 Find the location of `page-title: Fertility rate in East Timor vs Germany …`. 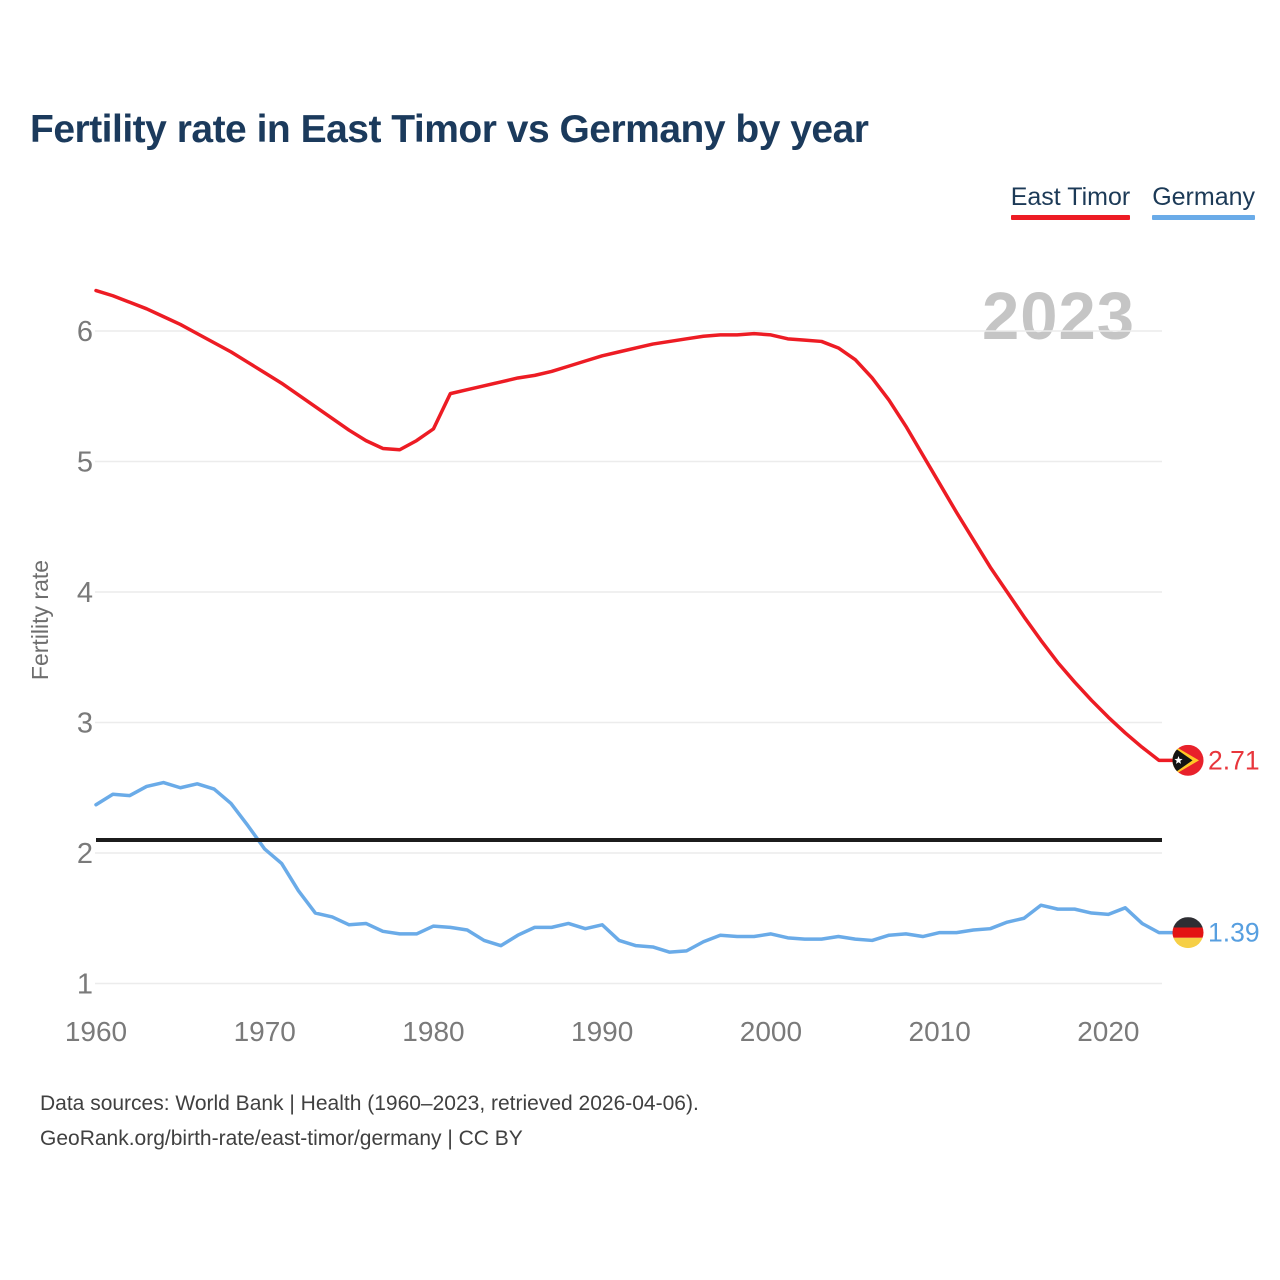

page-title: Fertility rate in East Timor vs Germany … is located at coordinates (449, 129).